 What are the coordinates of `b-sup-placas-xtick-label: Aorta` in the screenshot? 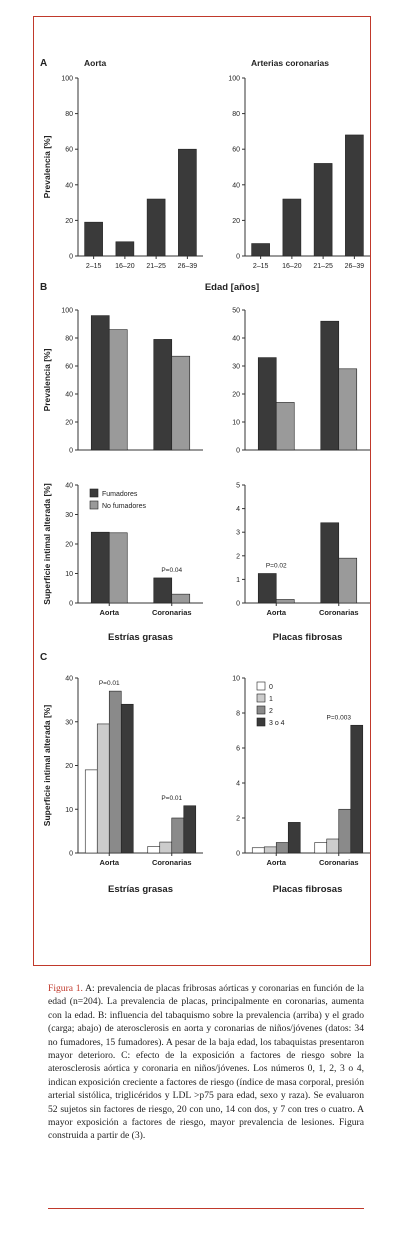 It's located at (276, 612).